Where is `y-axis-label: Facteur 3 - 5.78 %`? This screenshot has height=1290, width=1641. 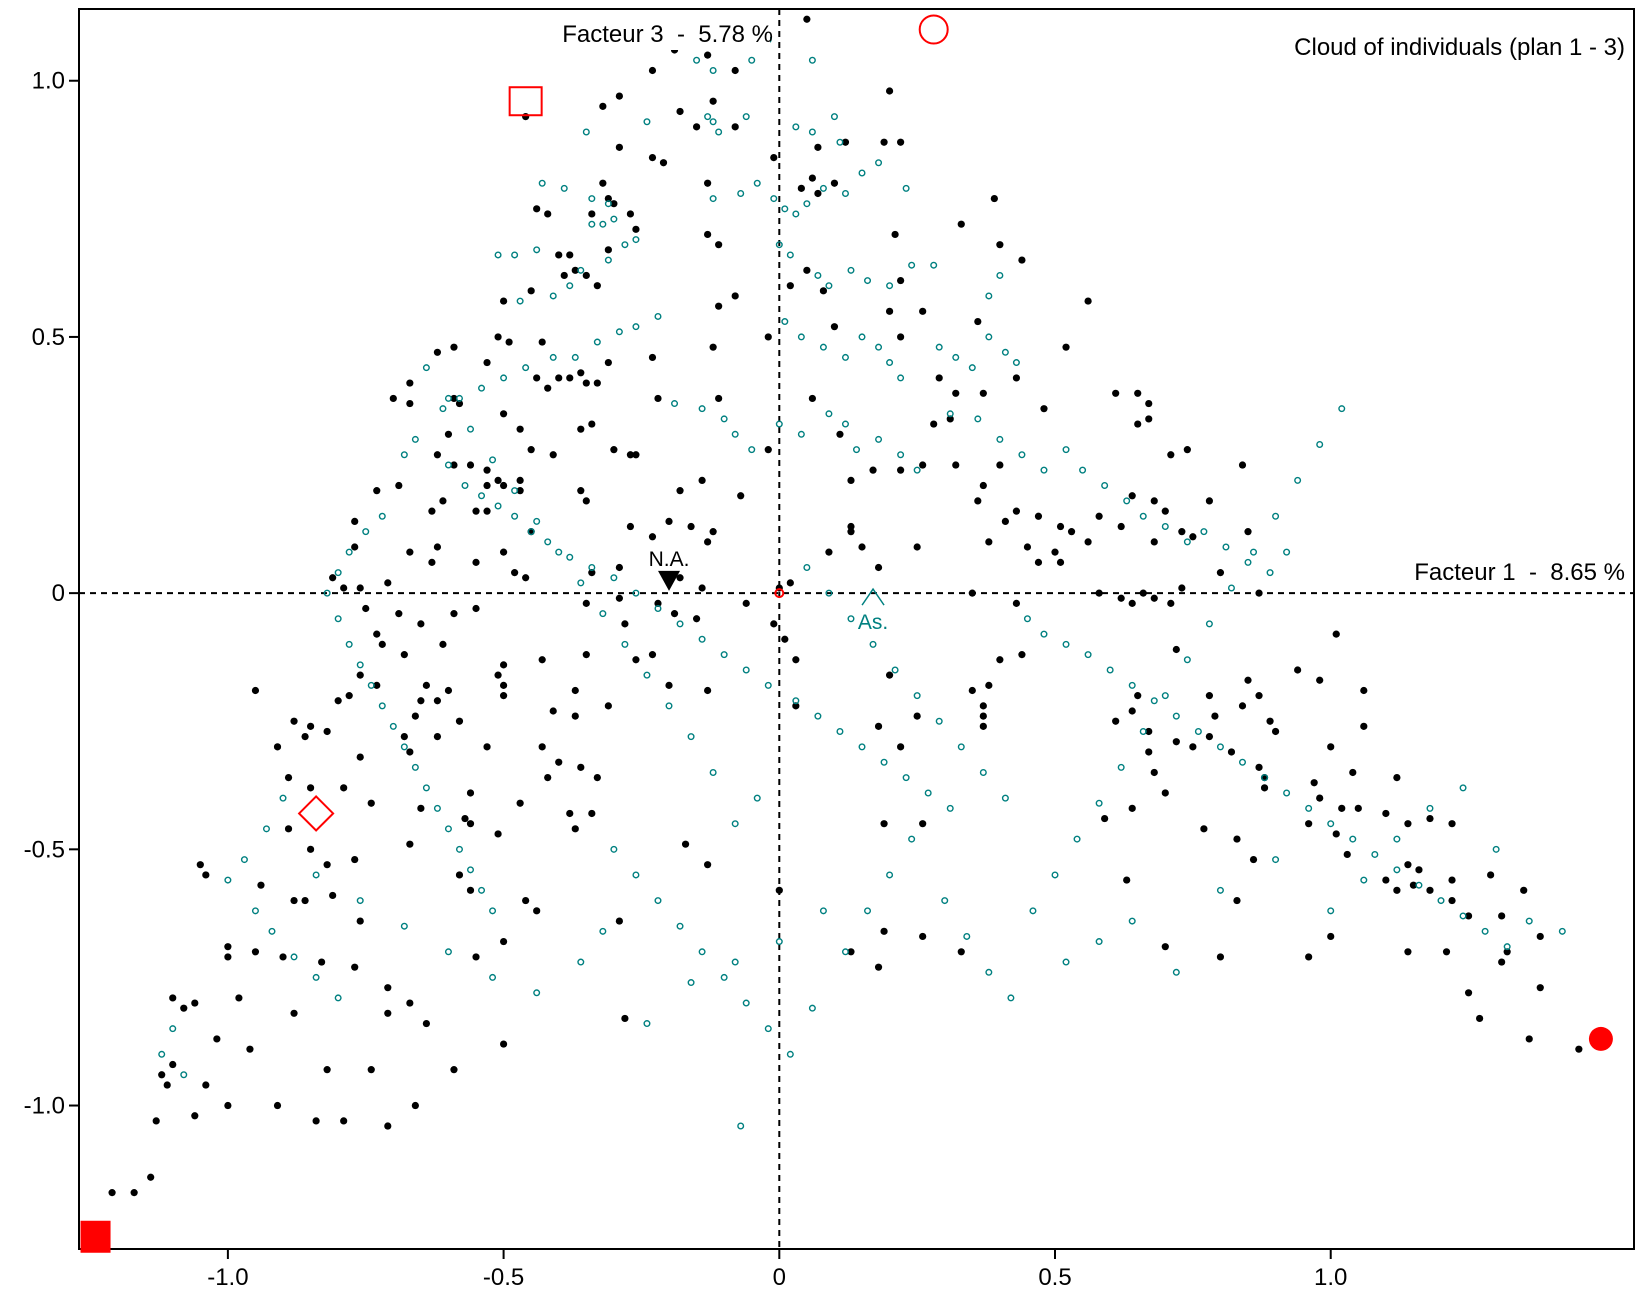 y-axis-label: Facteur 3 - 5.78 % is located at coordinates (667, 34).